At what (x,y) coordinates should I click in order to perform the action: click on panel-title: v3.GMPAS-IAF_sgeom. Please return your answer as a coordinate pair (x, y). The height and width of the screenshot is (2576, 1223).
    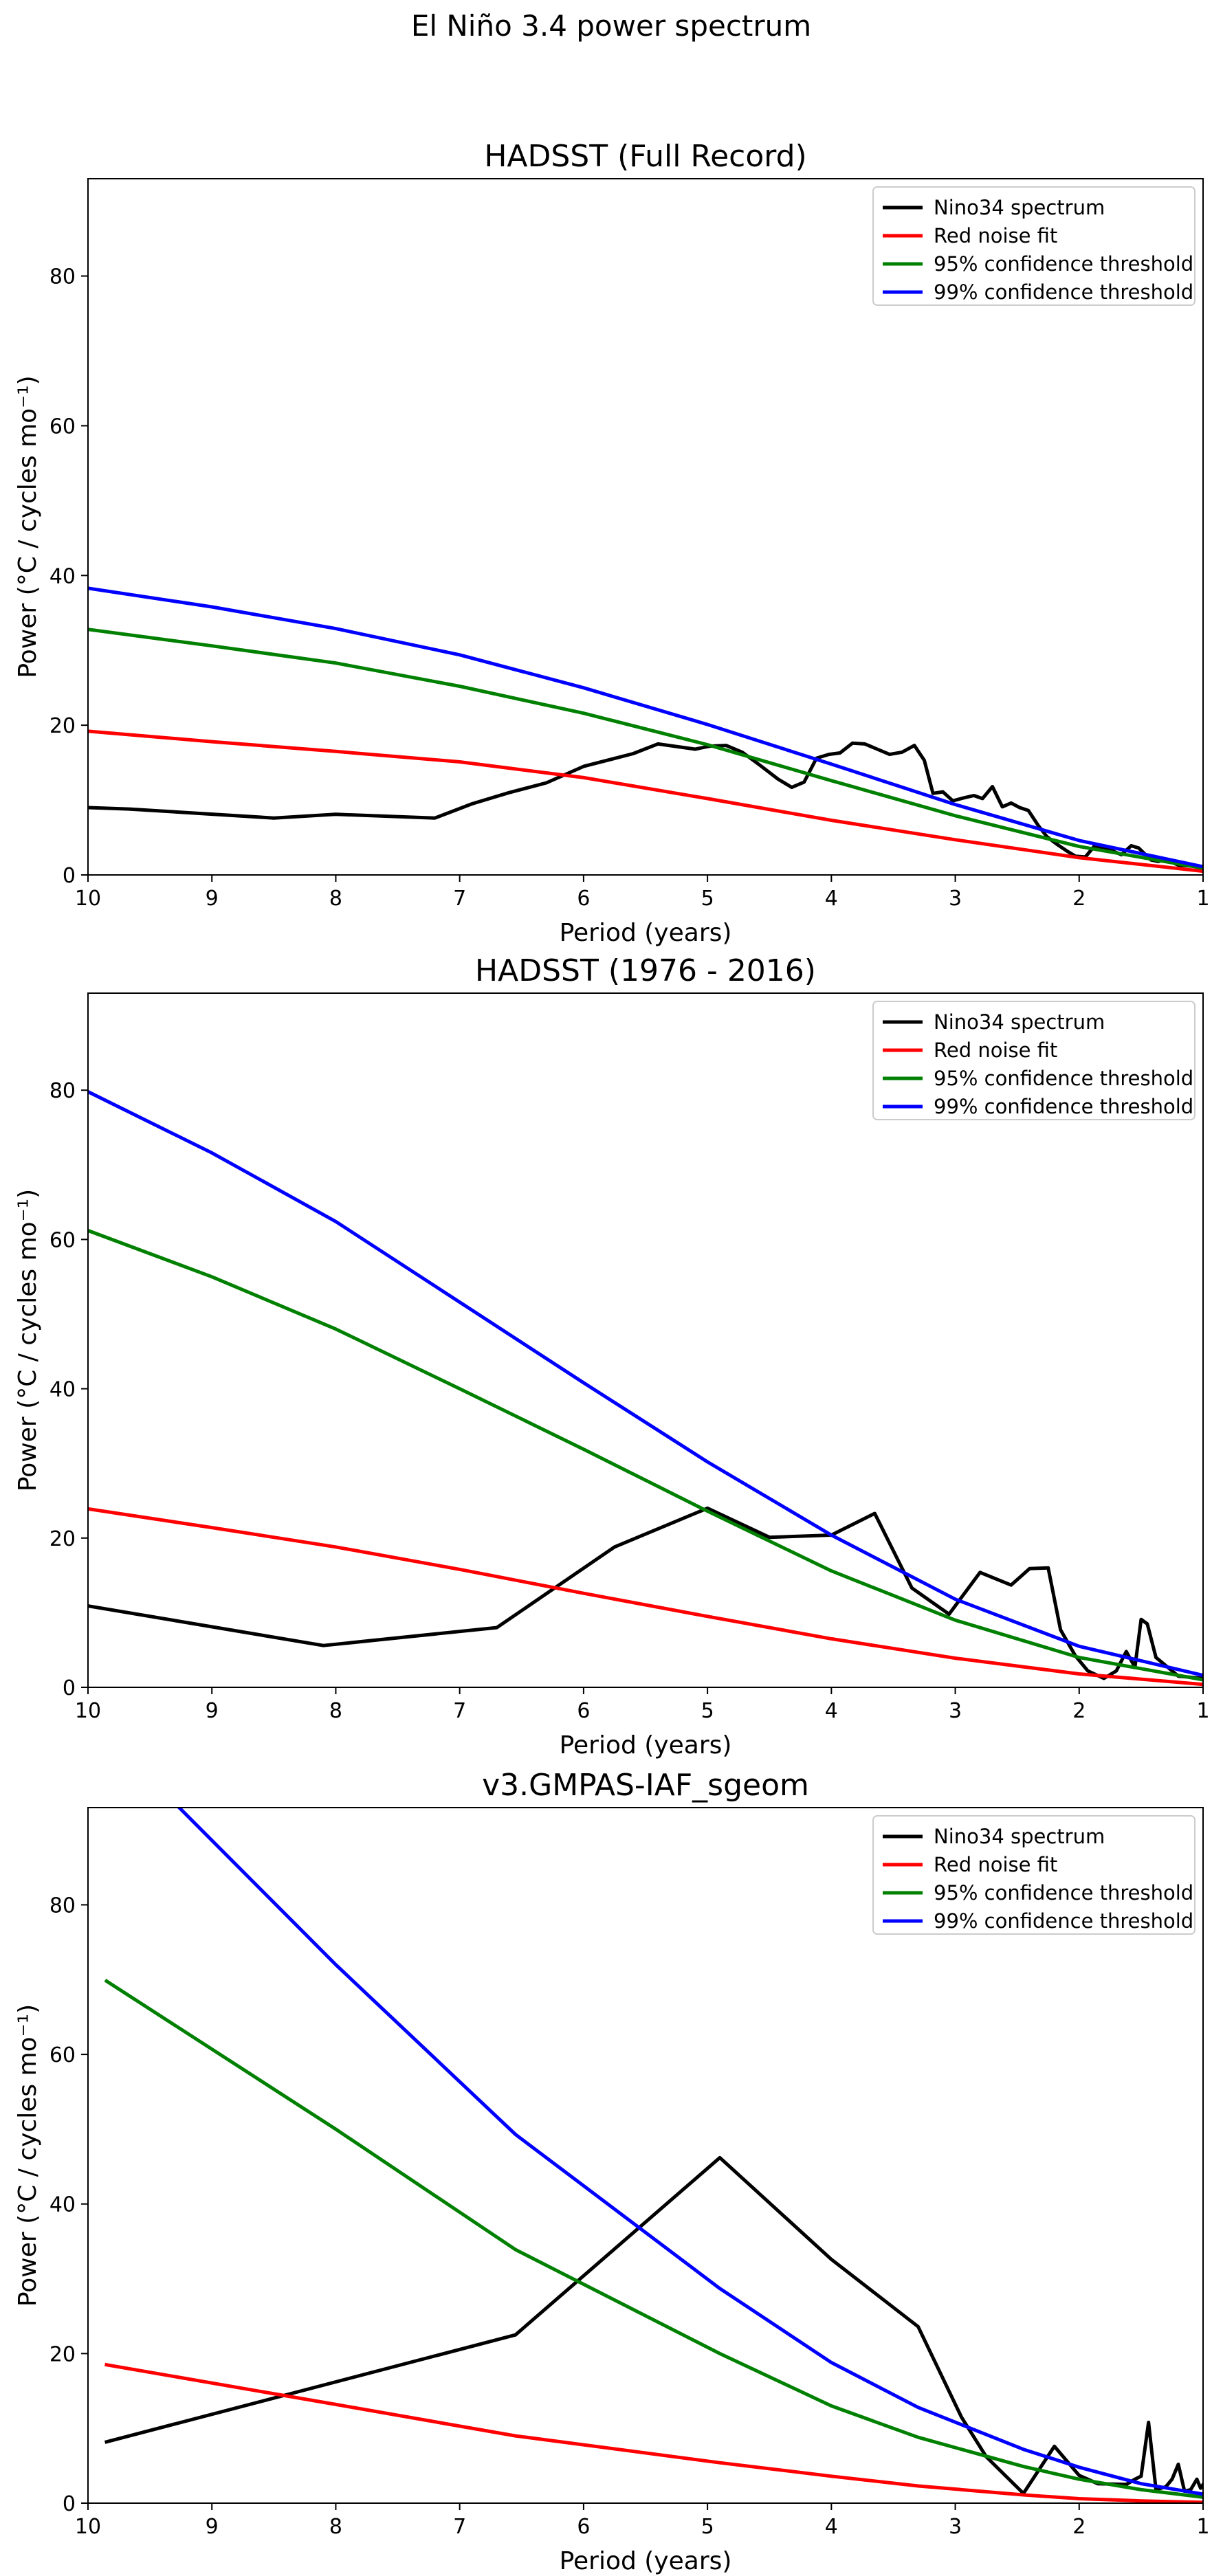
    Looking at the image, I should click on (646, 1785).